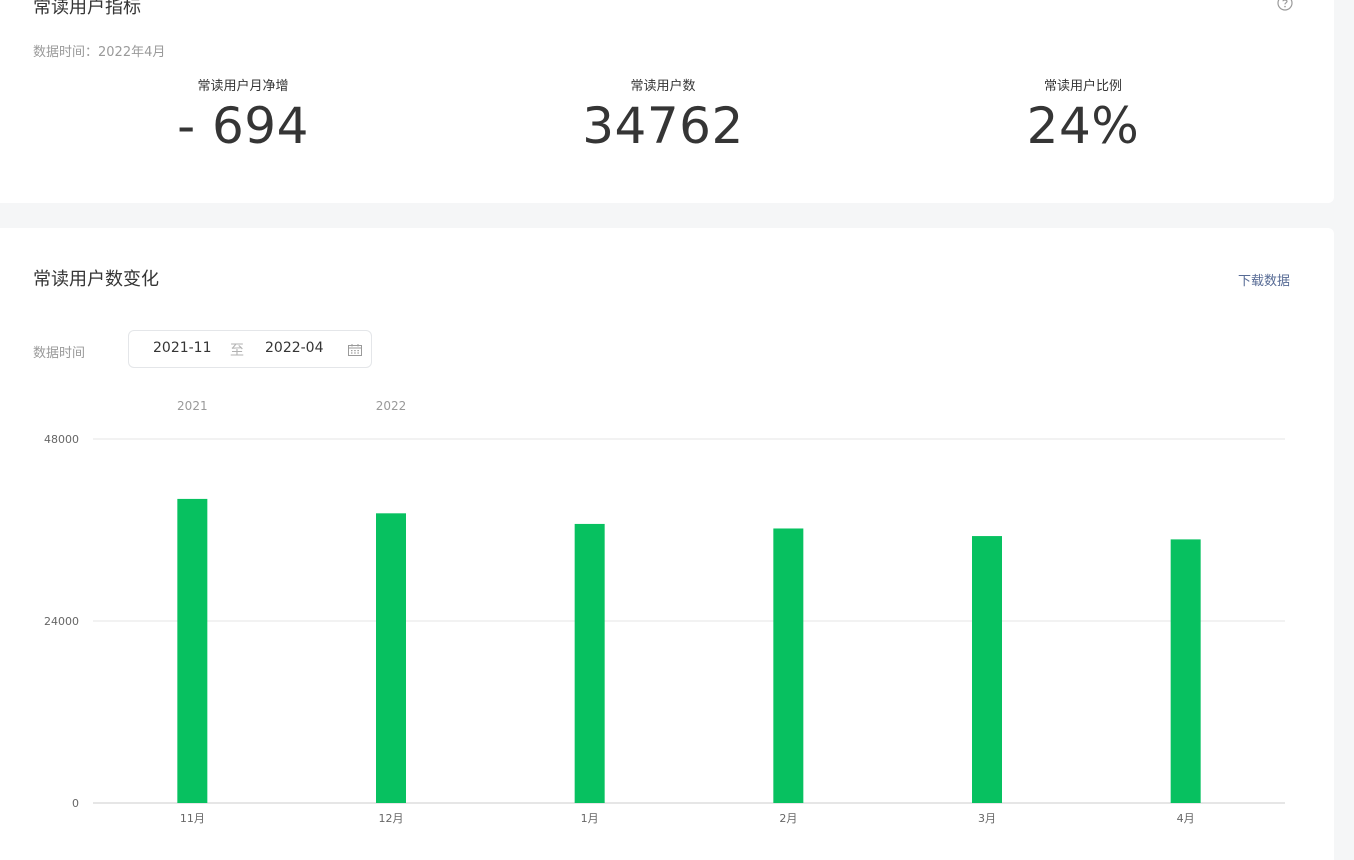  I want to click on metric-value: - 694, so click(243, 126).